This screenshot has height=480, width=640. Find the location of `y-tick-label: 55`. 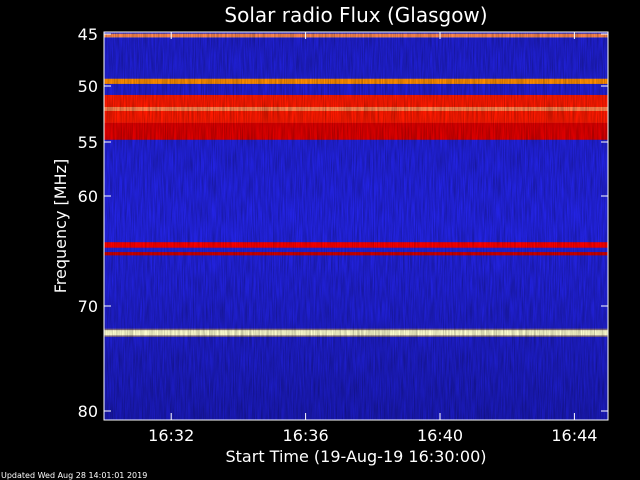

y-tick-label: 55 is located at coordinates (88, 142).